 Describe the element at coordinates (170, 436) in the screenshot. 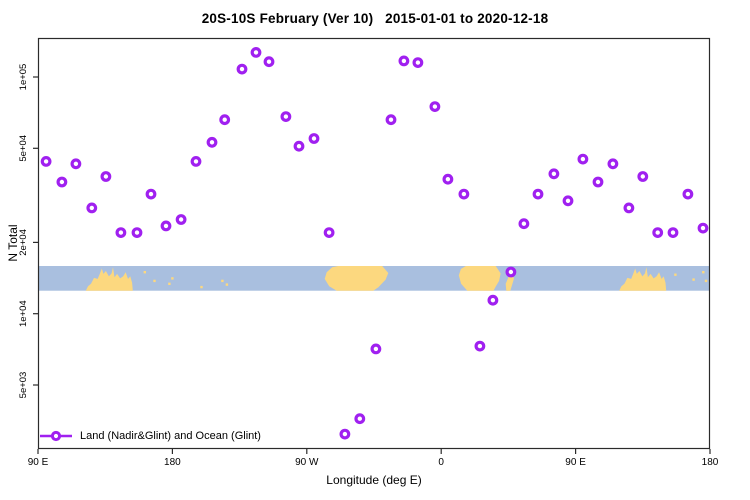

I see `legend-label: Land (Nadir&Glint) and Ocean (Glint)` at that location.